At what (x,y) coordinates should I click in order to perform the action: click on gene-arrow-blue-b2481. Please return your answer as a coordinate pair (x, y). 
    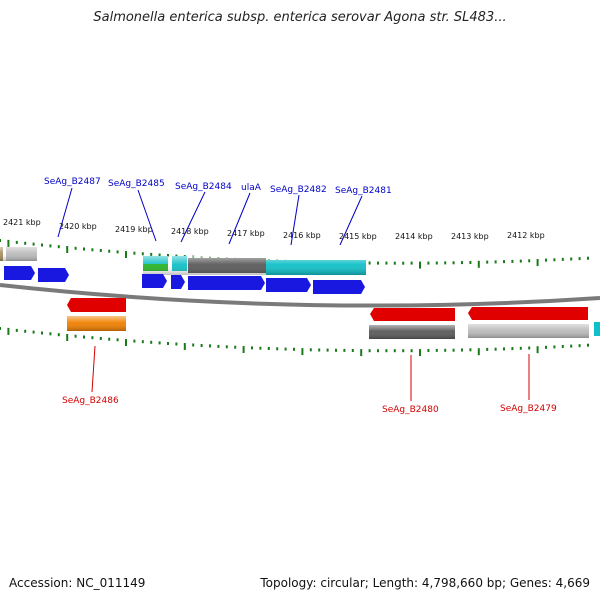
    Looking at the image, I should click on (339, 287).